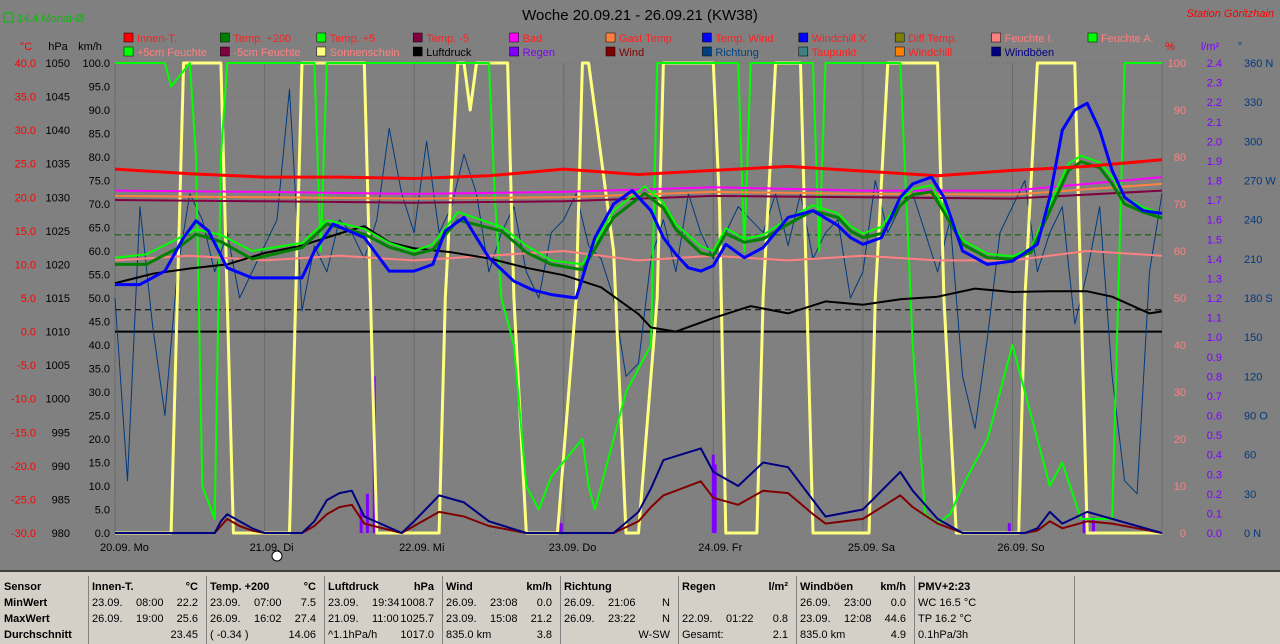 This screenshot has width=1280, height=644. I want to click on stats-column-header: Wind km/h, so click(501, 587).